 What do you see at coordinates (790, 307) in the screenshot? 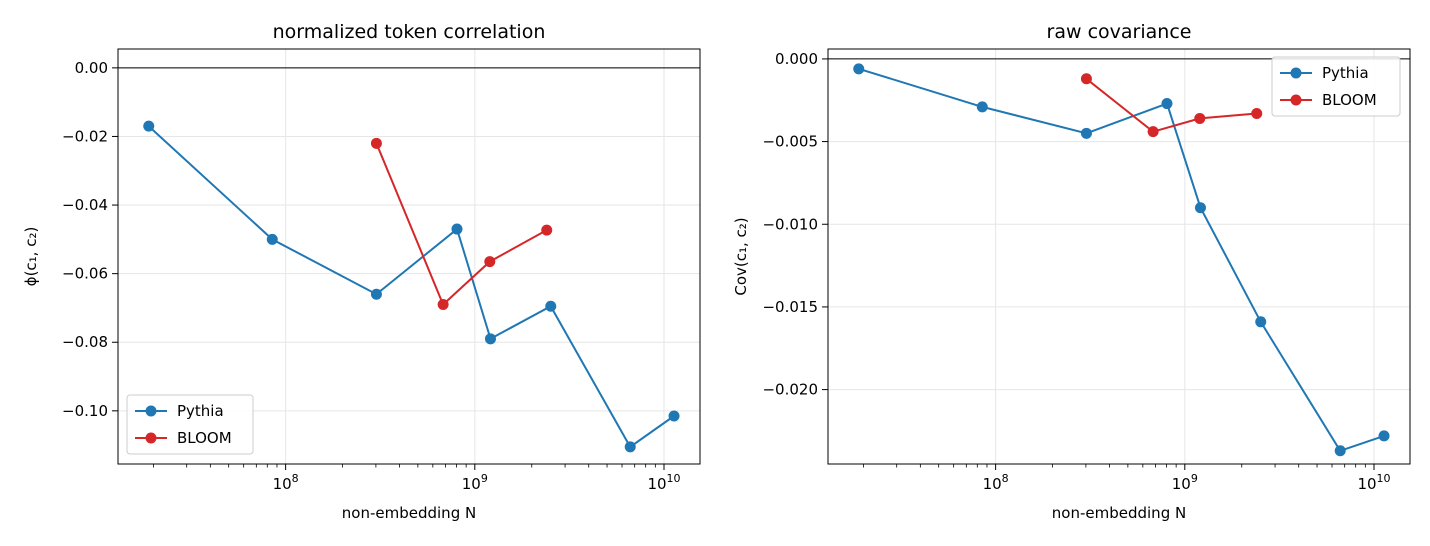
I see `y-tick-label: −0.015` at bounding box center [790, 307].